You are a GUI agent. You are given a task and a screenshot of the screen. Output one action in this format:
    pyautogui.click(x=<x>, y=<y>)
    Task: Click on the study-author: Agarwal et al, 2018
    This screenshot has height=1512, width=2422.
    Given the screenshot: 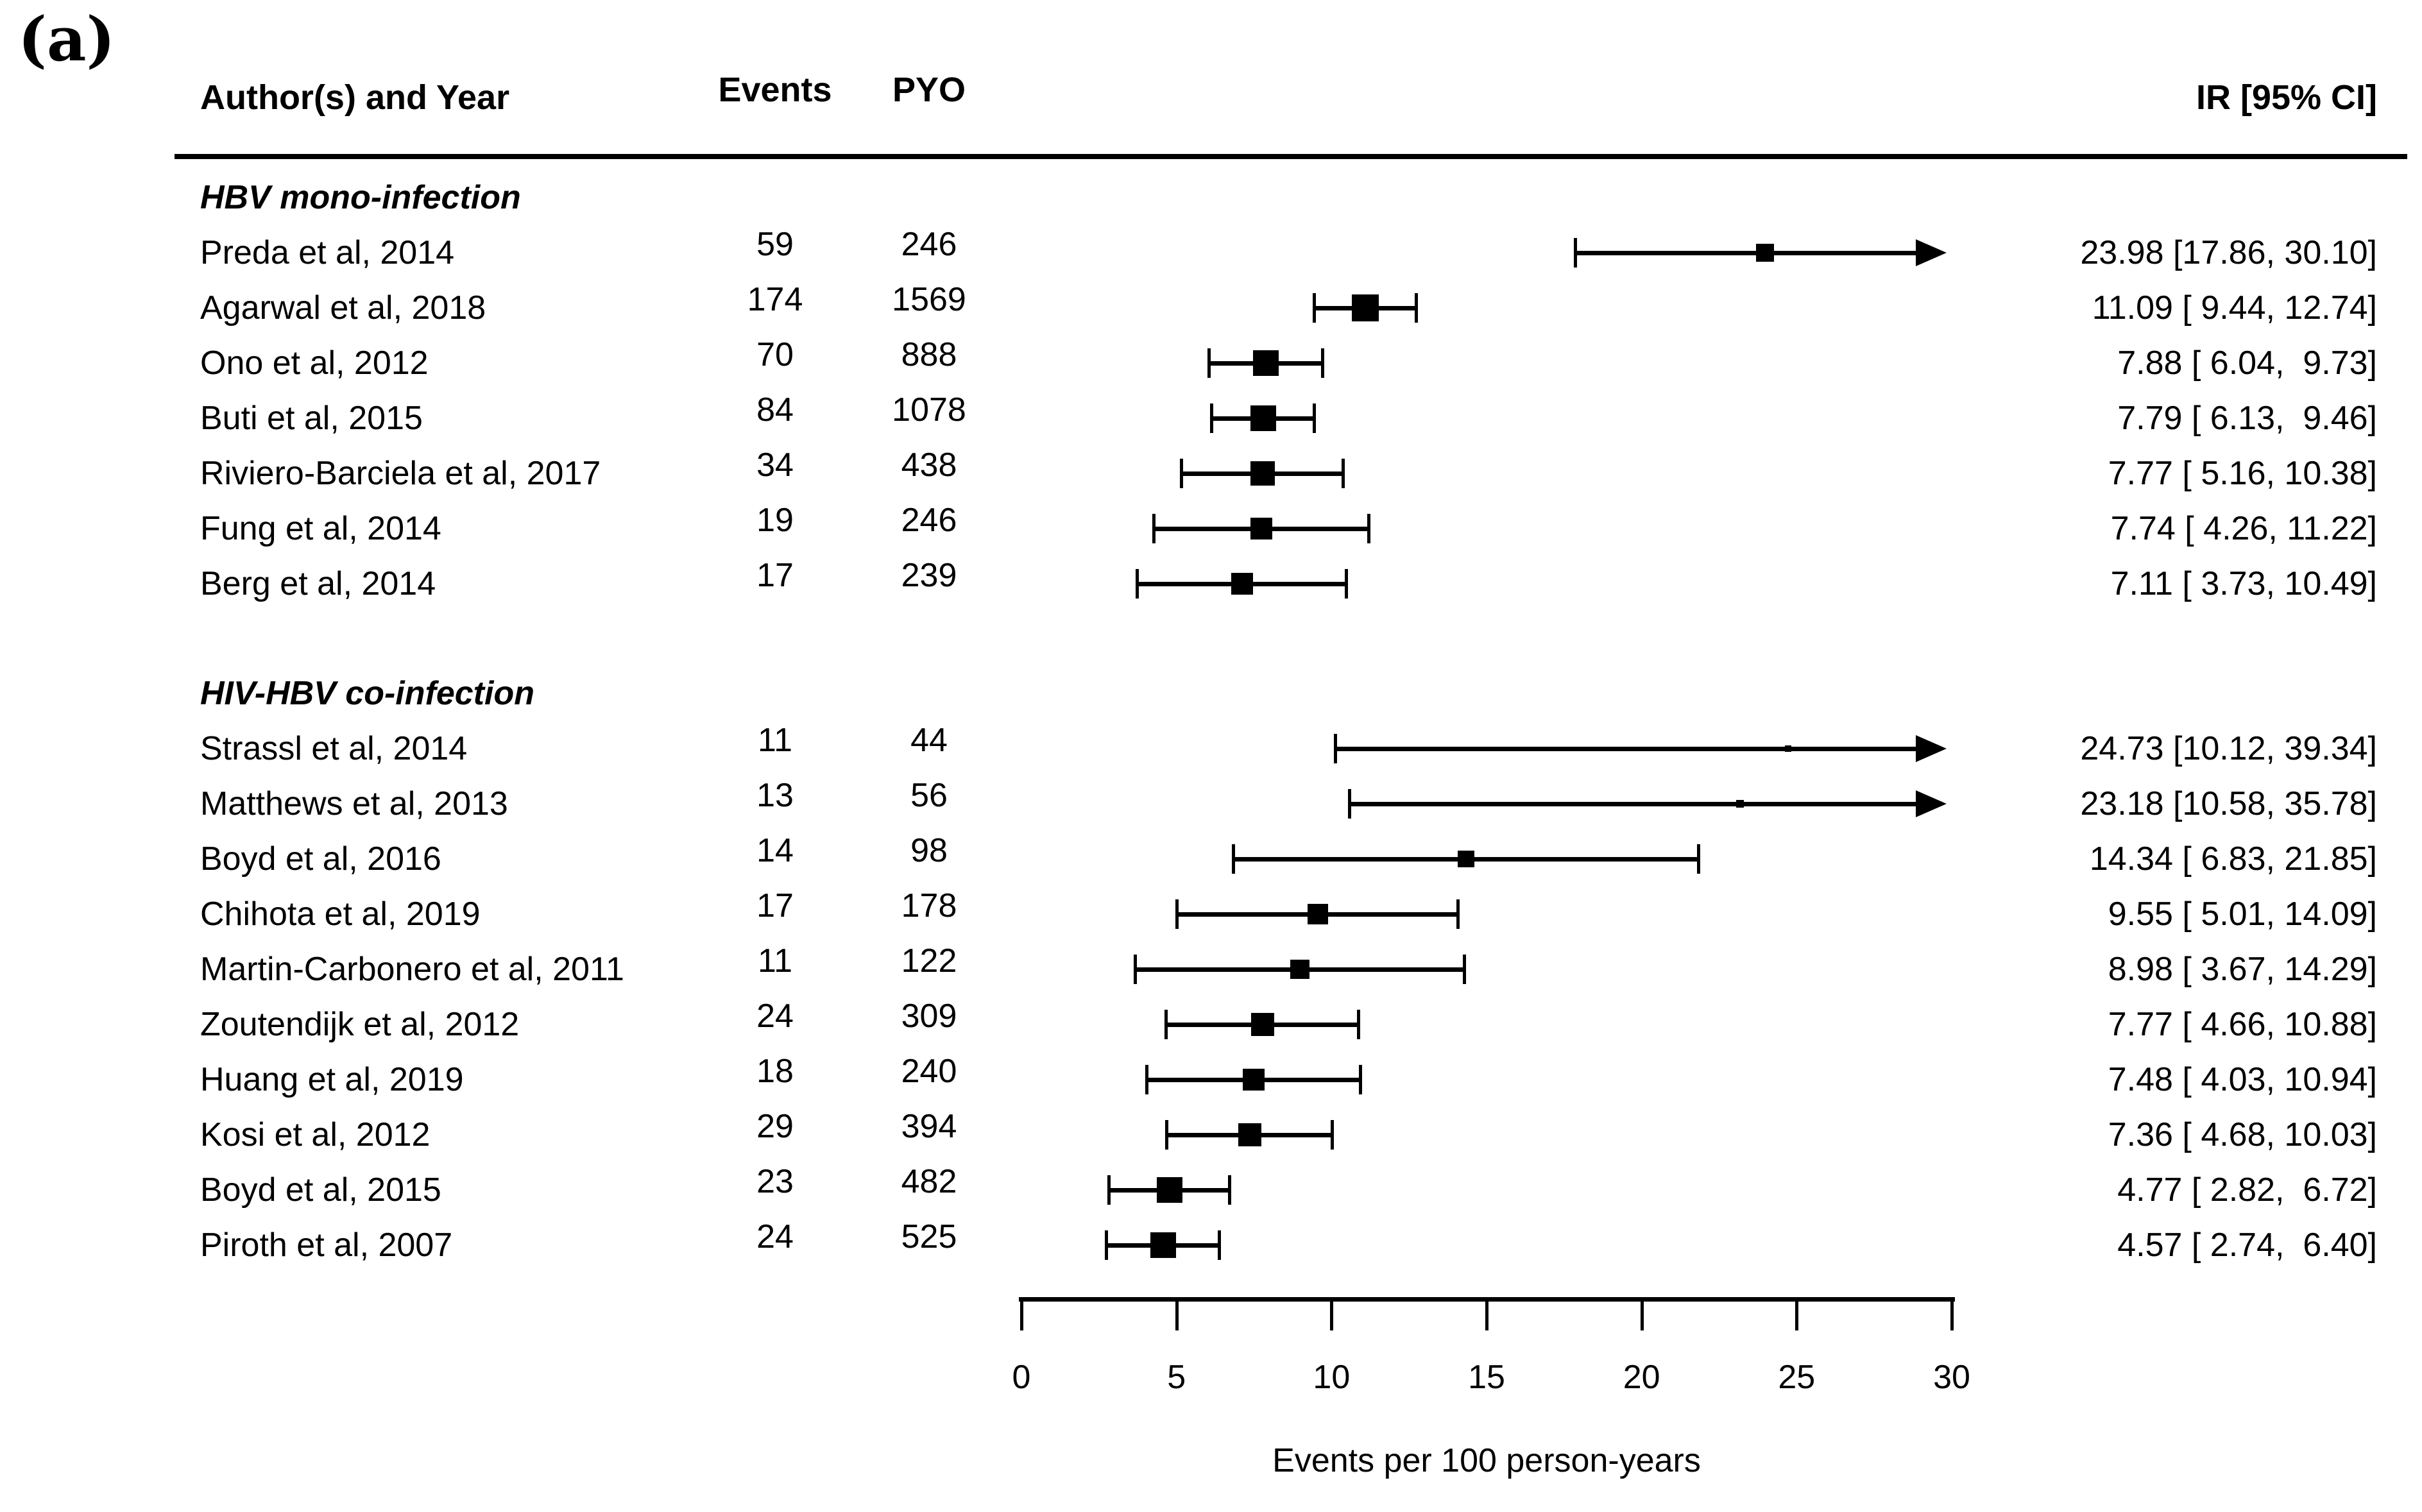 What is the action you would take?
    pyautogui.click(x=343, y=308)
    